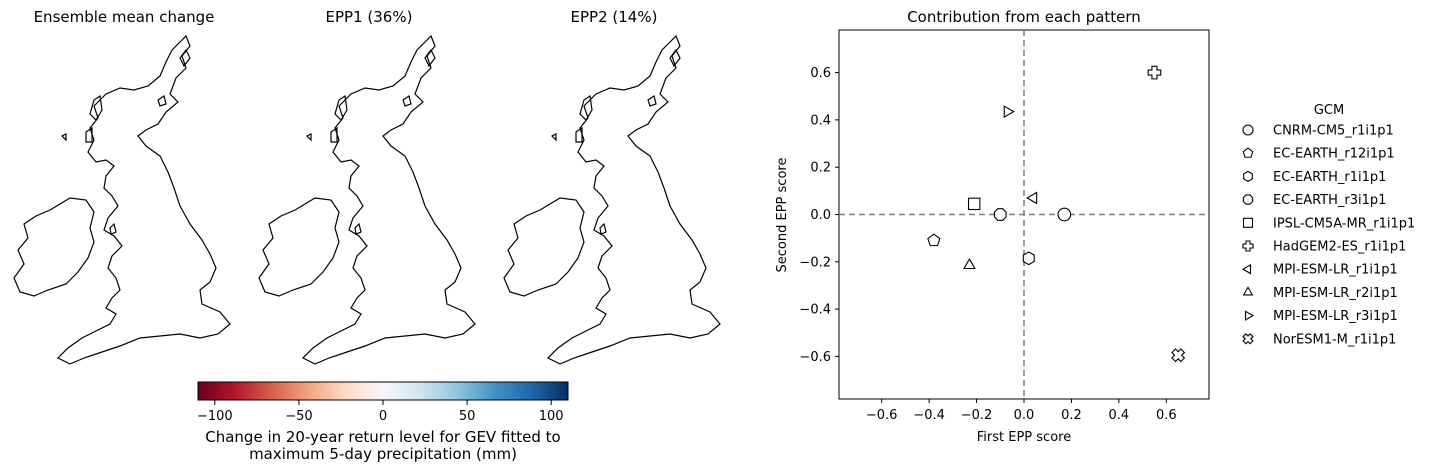 This screenshot has width=1440, height=472. What do you see at coordinates (1329, 177) in the screenshot?
I see `legend-label: EC-EARTH_r1i1p1` at bounding box center [1329, 177].